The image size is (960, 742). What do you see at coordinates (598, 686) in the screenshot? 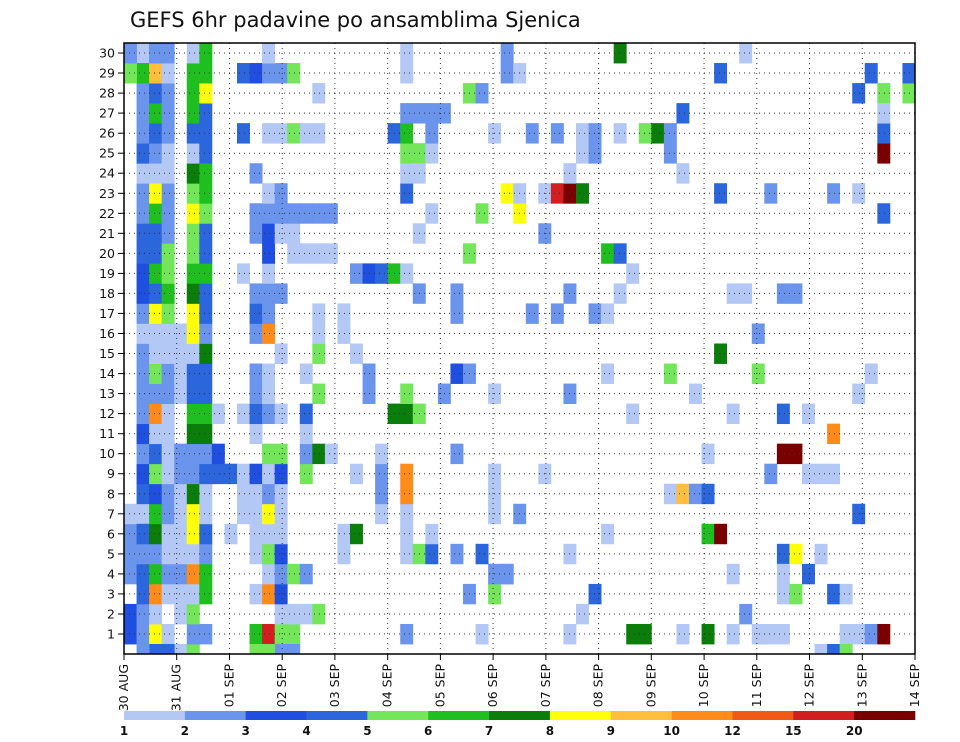
I see `x-tick-label: 08 SEP` at bounding box center [598, 686].